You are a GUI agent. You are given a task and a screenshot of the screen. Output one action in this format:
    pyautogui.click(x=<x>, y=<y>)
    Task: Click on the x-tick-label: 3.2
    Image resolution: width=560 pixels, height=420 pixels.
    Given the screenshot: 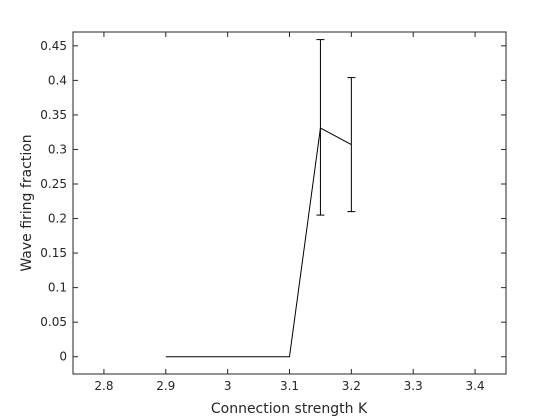 What is the action you would take?
    pyautogui.click(x=351, y=386)
    